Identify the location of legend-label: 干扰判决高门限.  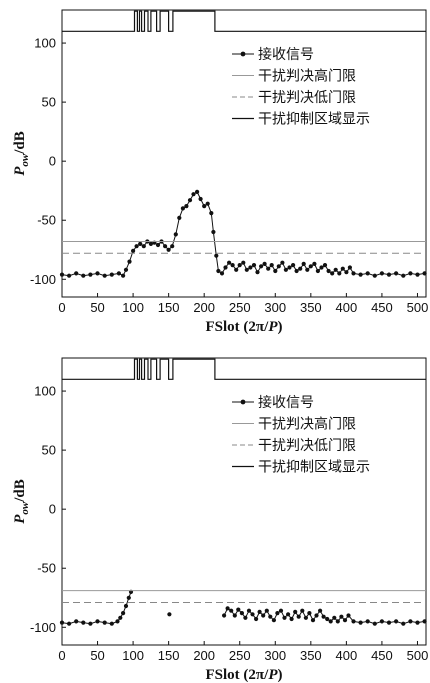
(307, 424).